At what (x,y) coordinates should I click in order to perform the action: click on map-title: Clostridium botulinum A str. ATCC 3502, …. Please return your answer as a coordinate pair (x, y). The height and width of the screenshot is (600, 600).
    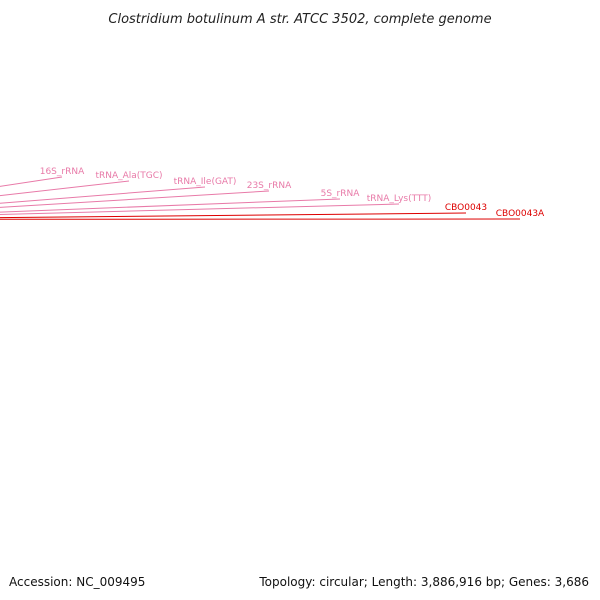
    Looking at the image, I should click on (299, 19).